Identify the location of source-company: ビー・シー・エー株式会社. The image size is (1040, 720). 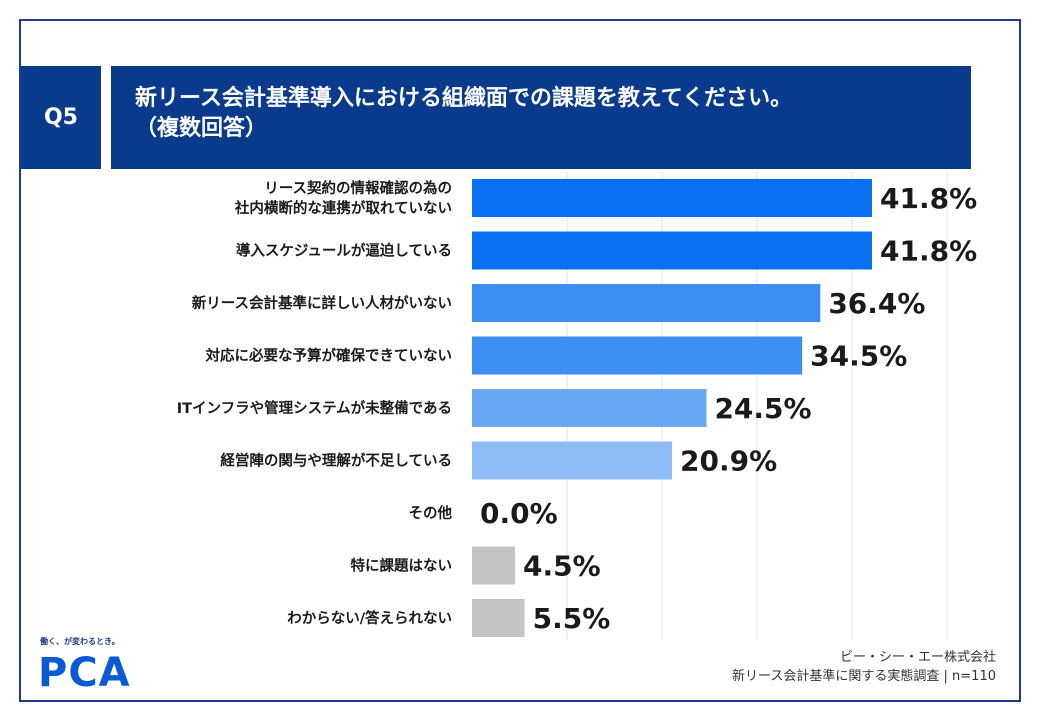
(917, 657).